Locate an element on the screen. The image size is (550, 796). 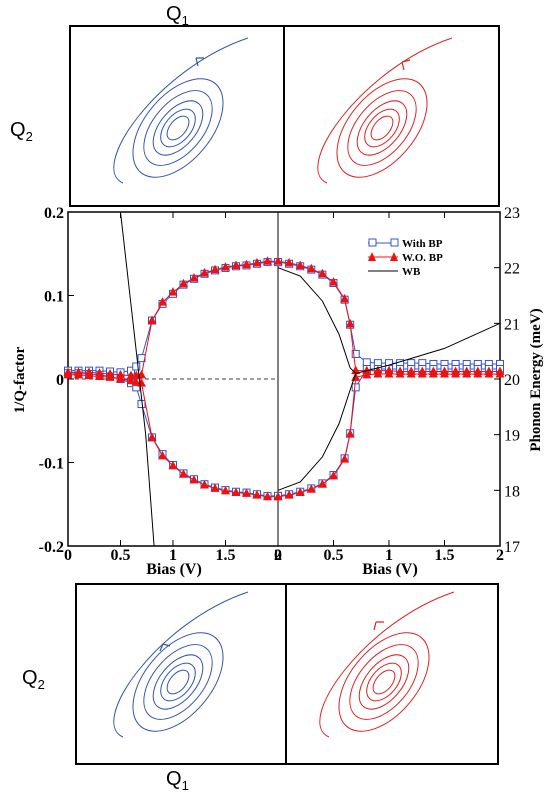
left-x-tick-label: 0 is located at coordinates (68, 555).